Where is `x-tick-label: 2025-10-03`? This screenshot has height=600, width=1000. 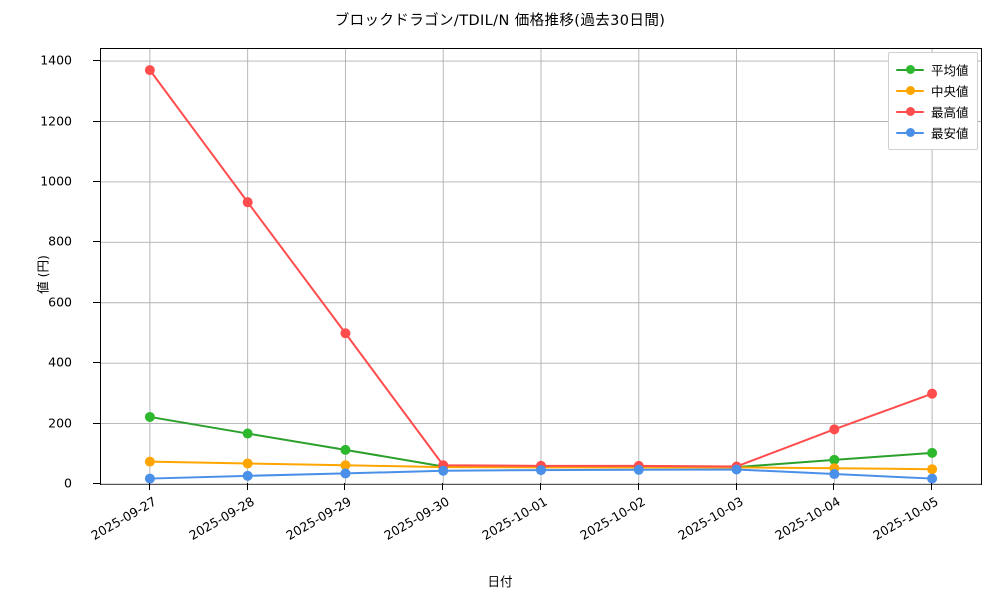 x-tick-label: 2025-10-03 is located at coordinates (710, 518).